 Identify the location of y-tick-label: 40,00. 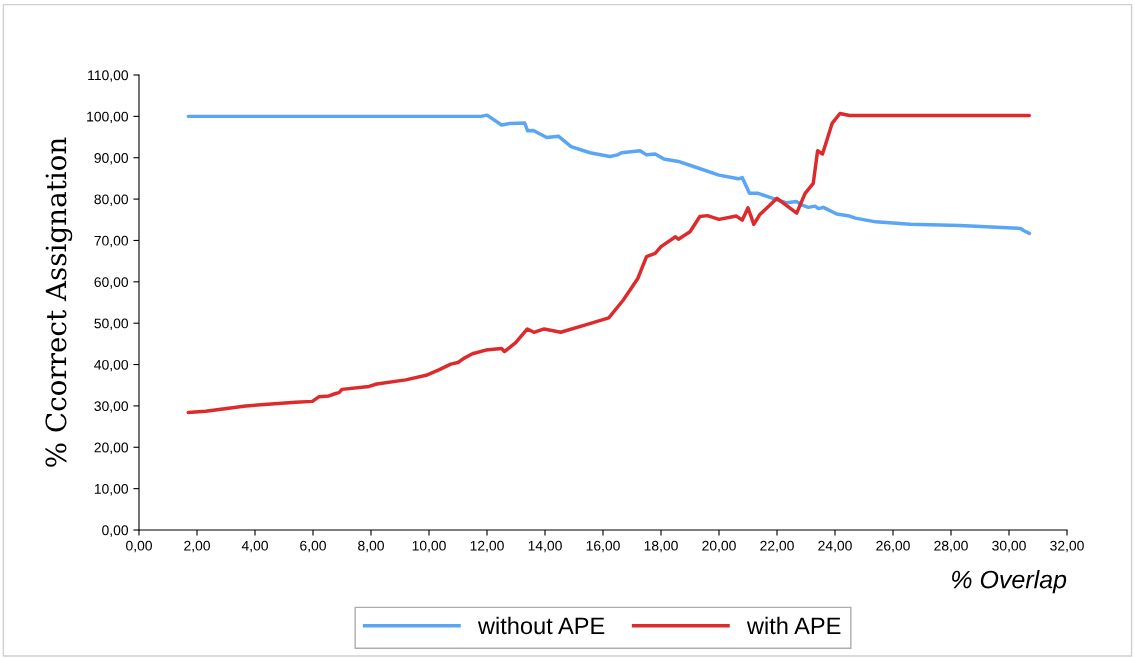
(111, 365).